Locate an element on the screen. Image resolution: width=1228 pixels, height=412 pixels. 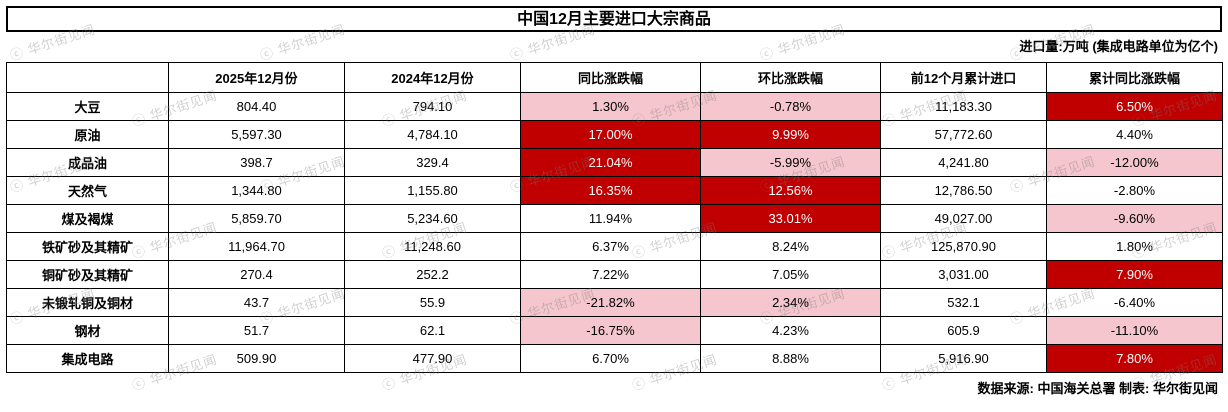
value-cell: 21.04% is located at coordinates (610, 162).